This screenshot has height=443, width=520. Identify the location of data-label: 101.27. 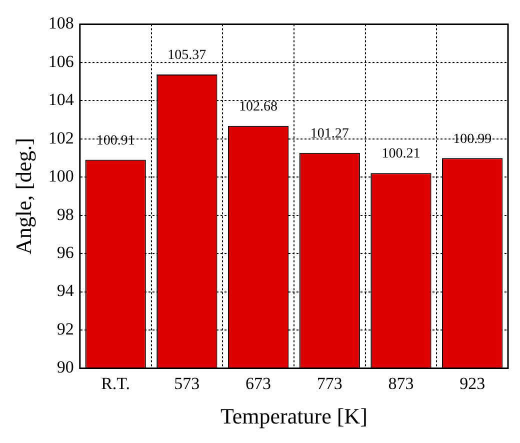
(329, 134).